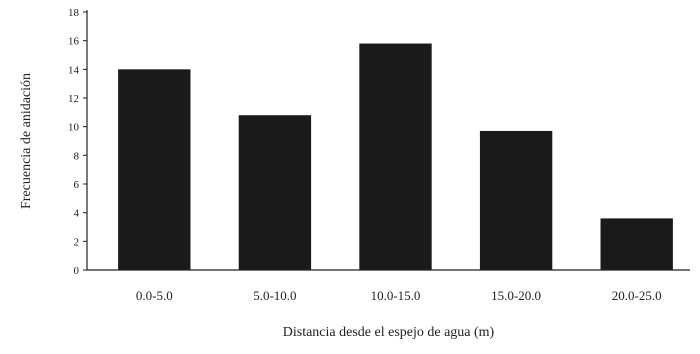 The image size is (700, 354). I want to click on bar-20.0-25.0, so click(636, 244).